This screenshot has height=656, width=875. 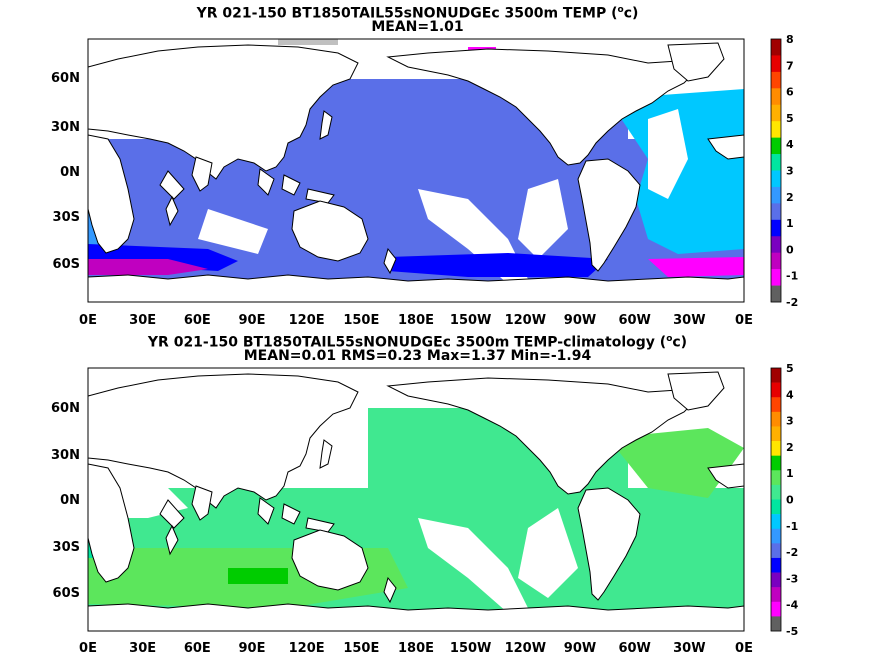 I want to click on panel2-colorbar-label: -5, so click(x=792, y=631).